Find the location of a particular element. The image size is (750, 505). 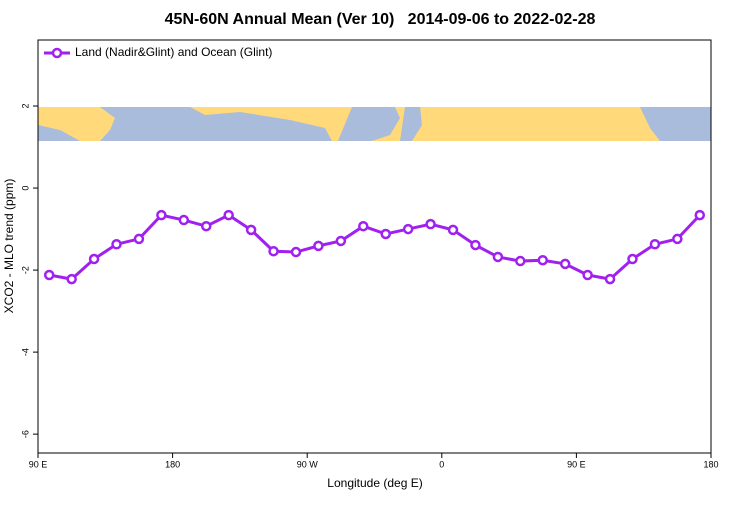

y-tick-label: 2 is located at coordinates (25, 106).